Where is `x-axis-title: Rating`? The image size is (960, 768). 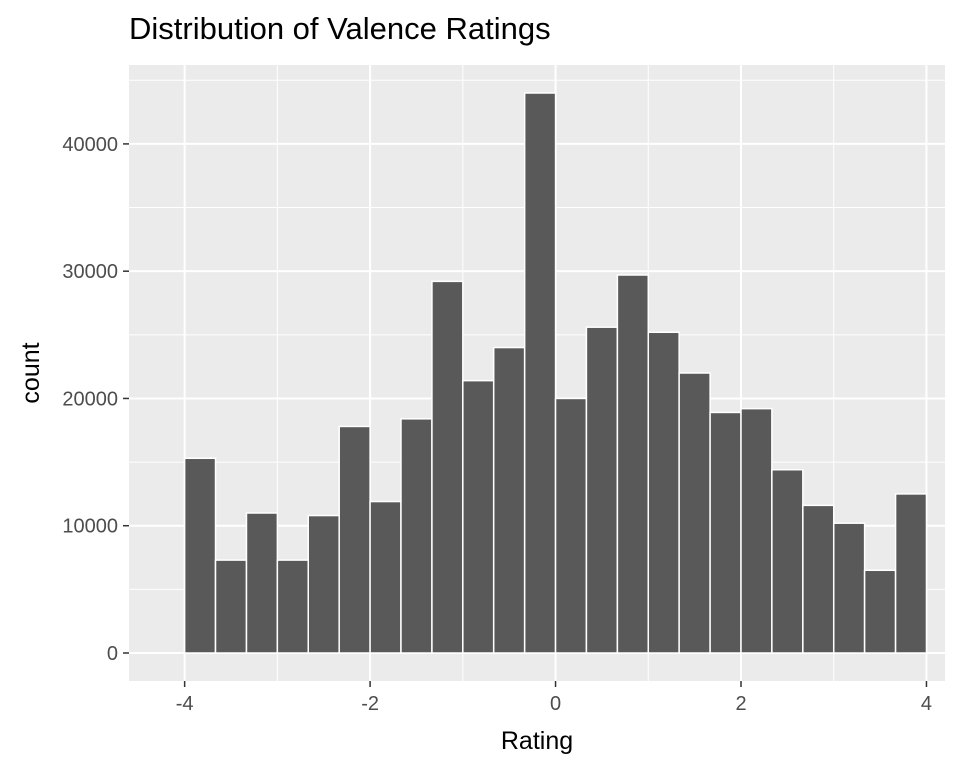
x-axis-title: Rating is located at coordinates (537, 741).